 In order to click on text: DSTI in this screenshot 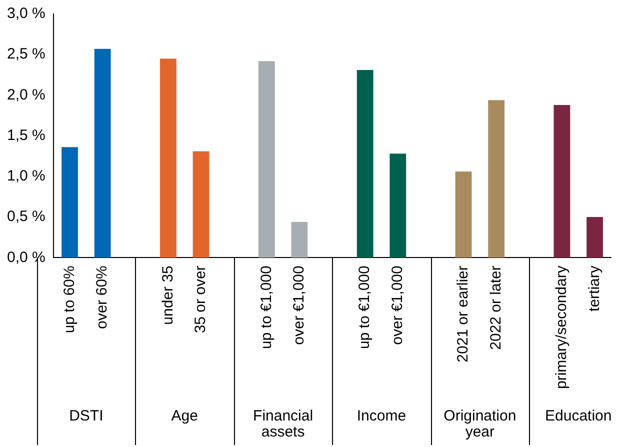, I will do `click(86, 416)`.